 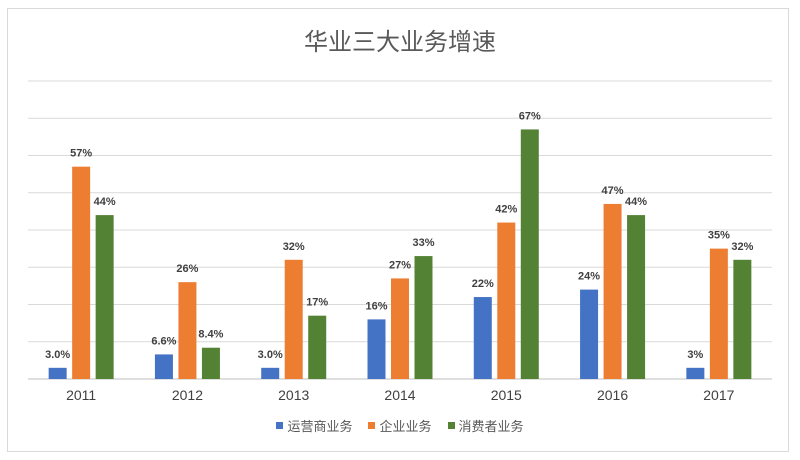 What do you see at coordinates (400, 265) in the screenshot?
I see `data-label: 27%` at bounding box center [400, 265].